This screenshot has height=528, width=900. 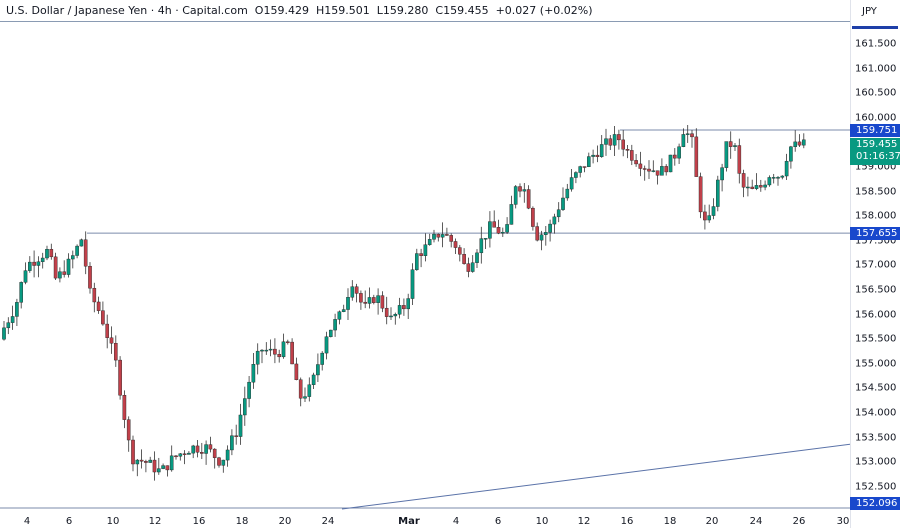 I want to click on support-price-tag: 157.655, so click(x=875, y=233).